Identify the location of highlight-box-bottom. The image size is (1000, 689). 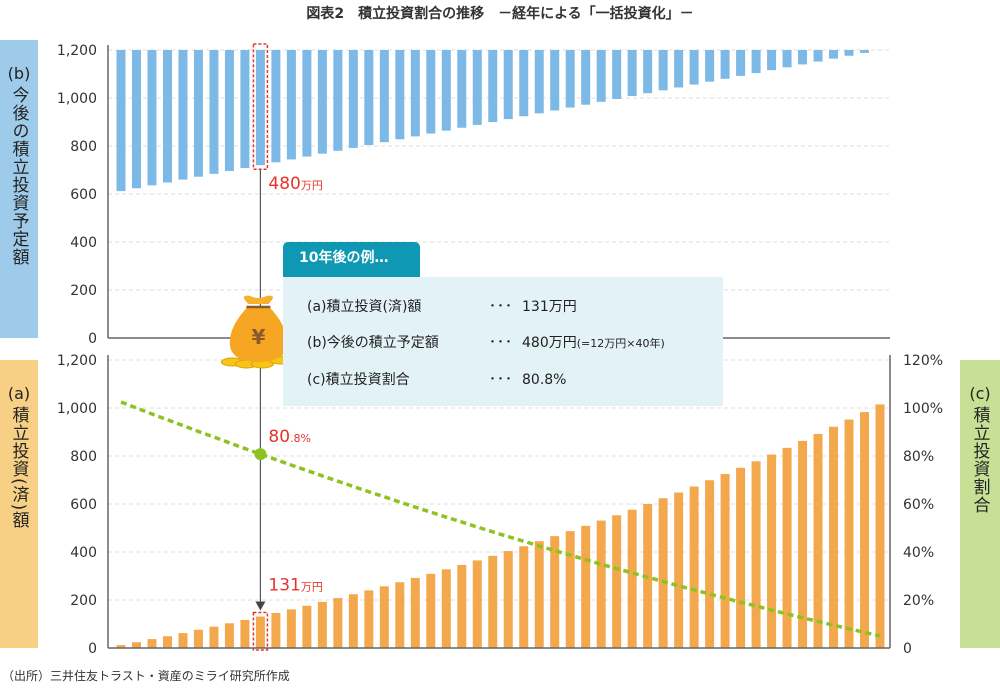
(260, 631).